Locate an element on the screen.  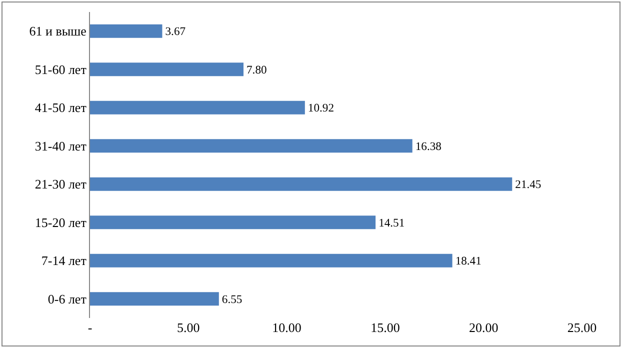
y-tick-label: 0-6 лет is located at coordinates (67, 298).